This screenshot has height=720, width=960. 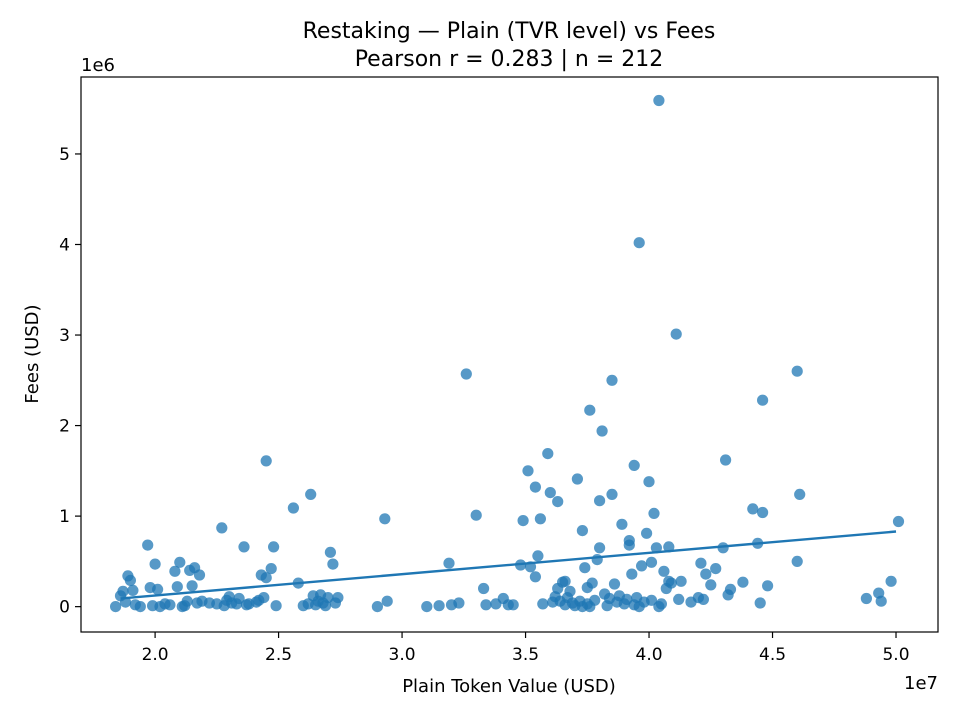 I want to click on y-axis: 0 1 2 3 4 5, so click(x=70, y=381).